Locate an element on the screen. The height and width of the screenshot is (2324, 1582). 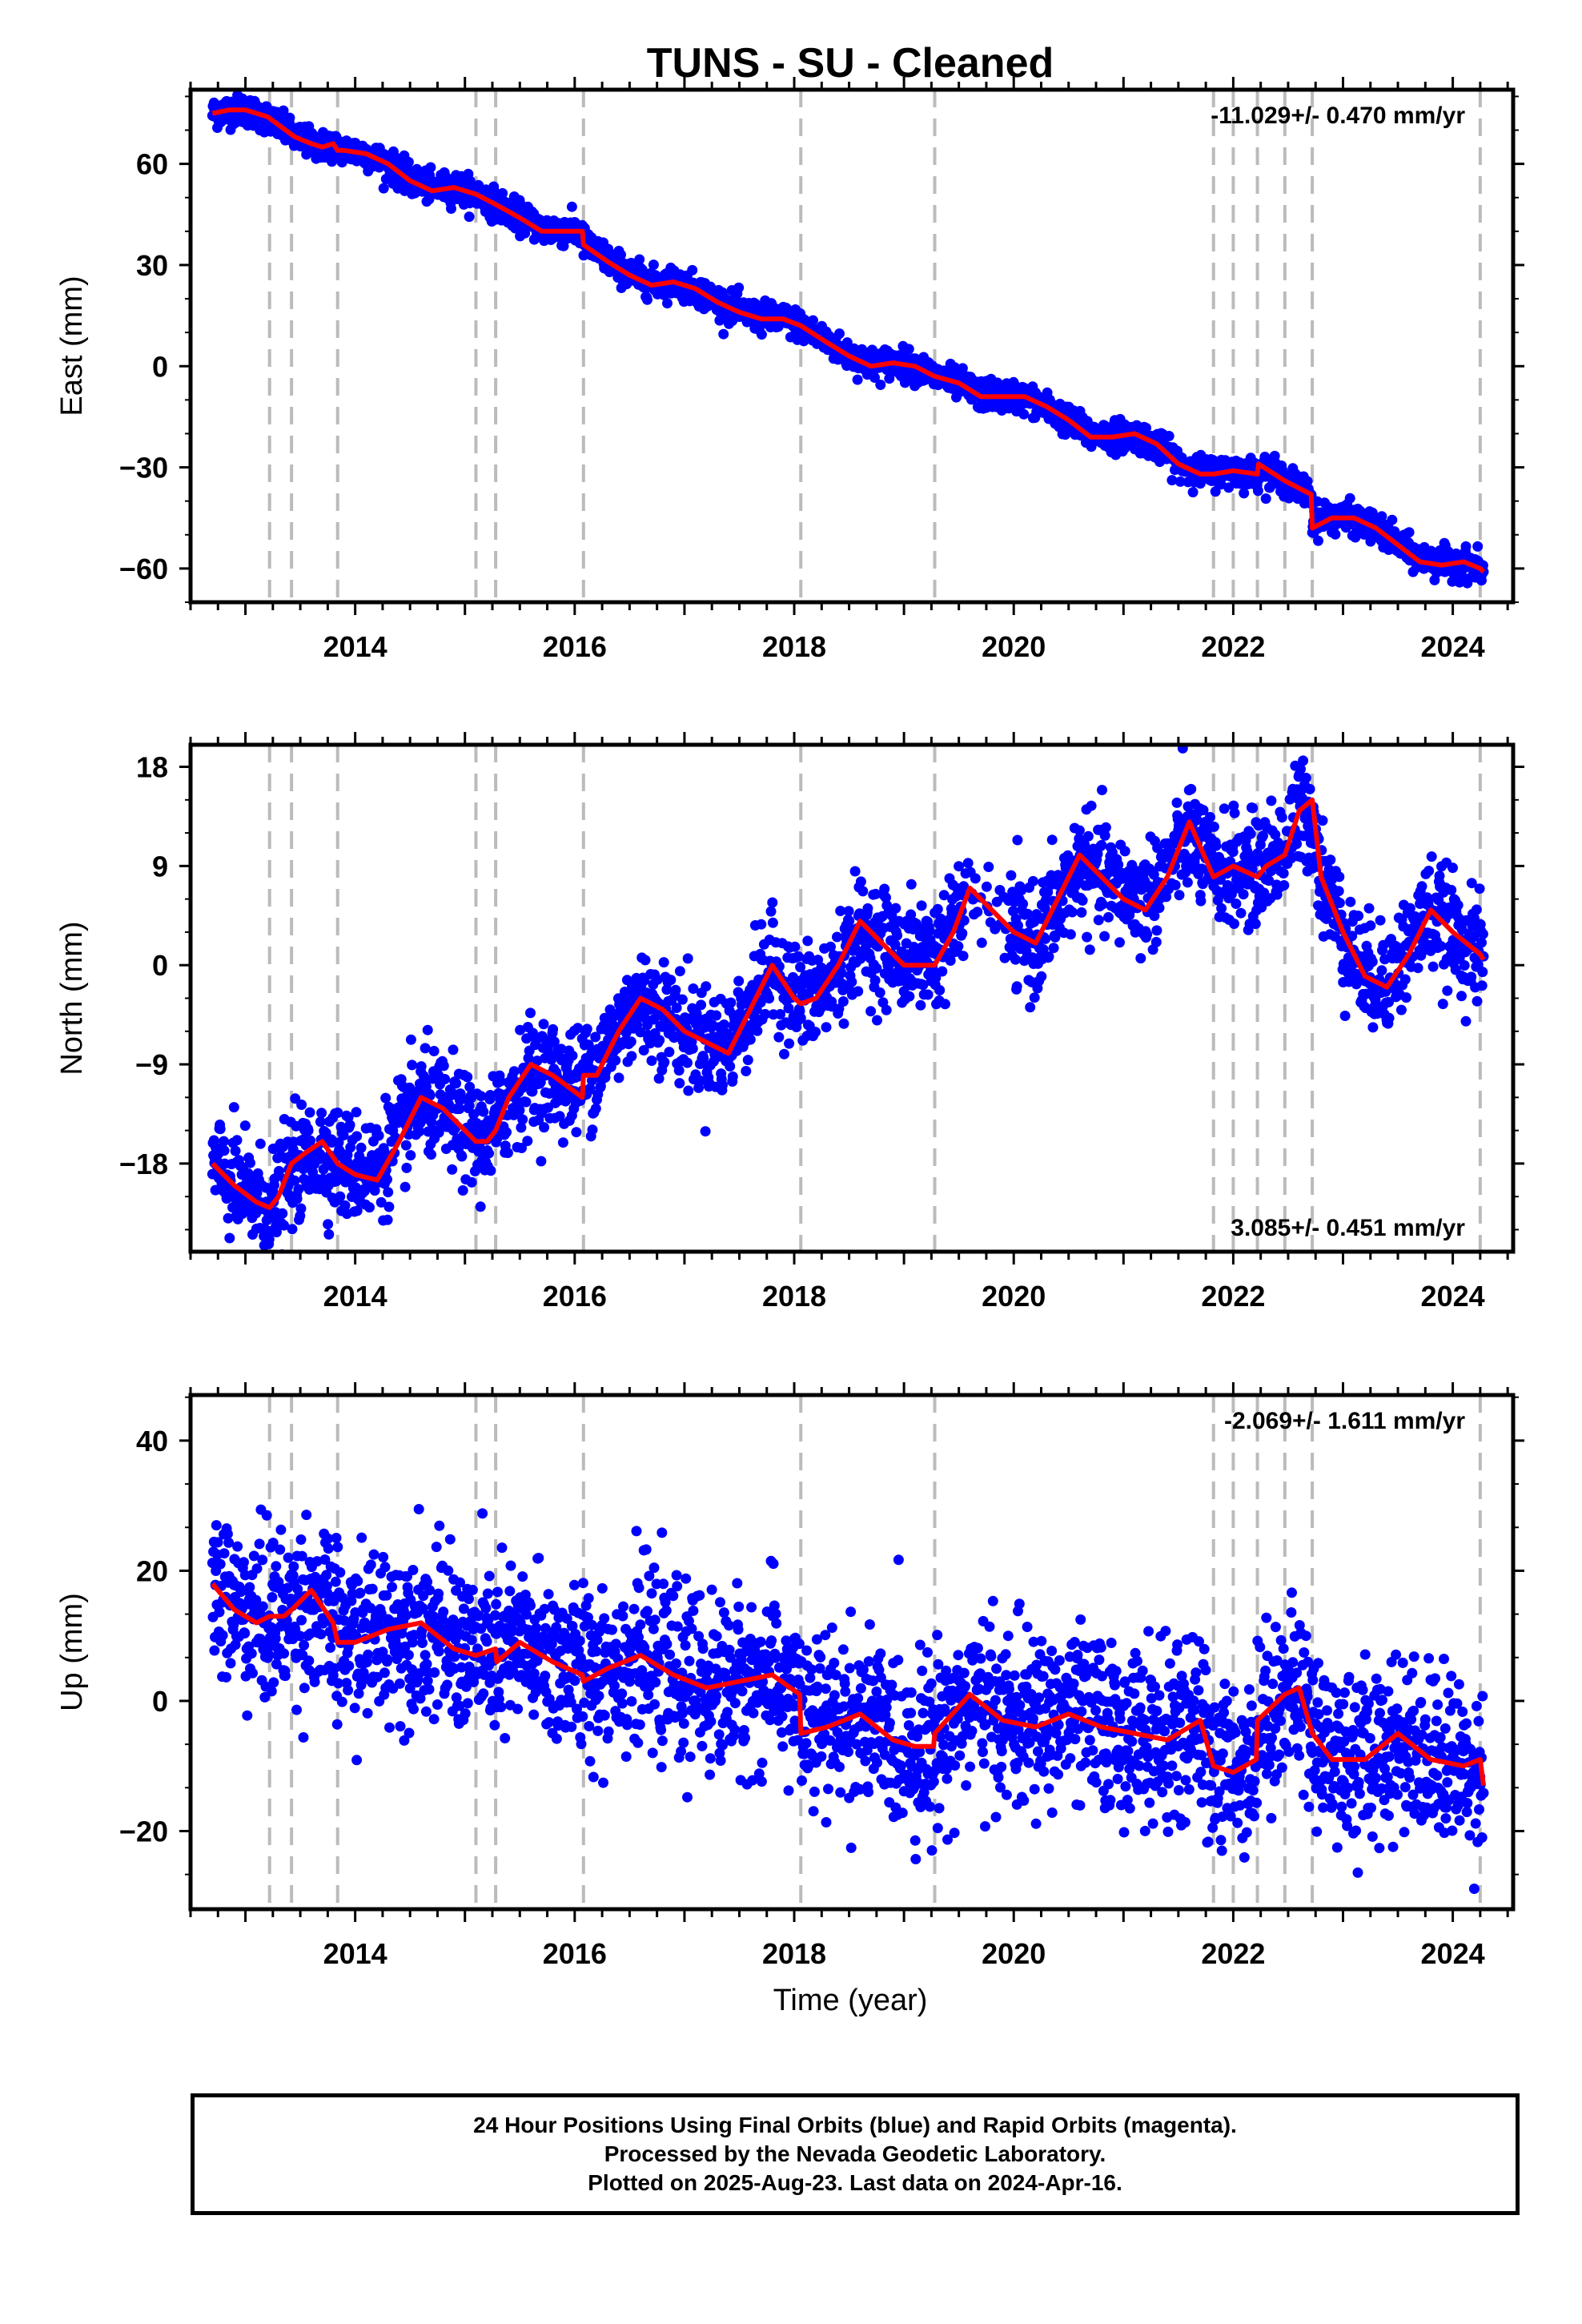
y-tick-label: 0 is located at coordinates (160, 366).